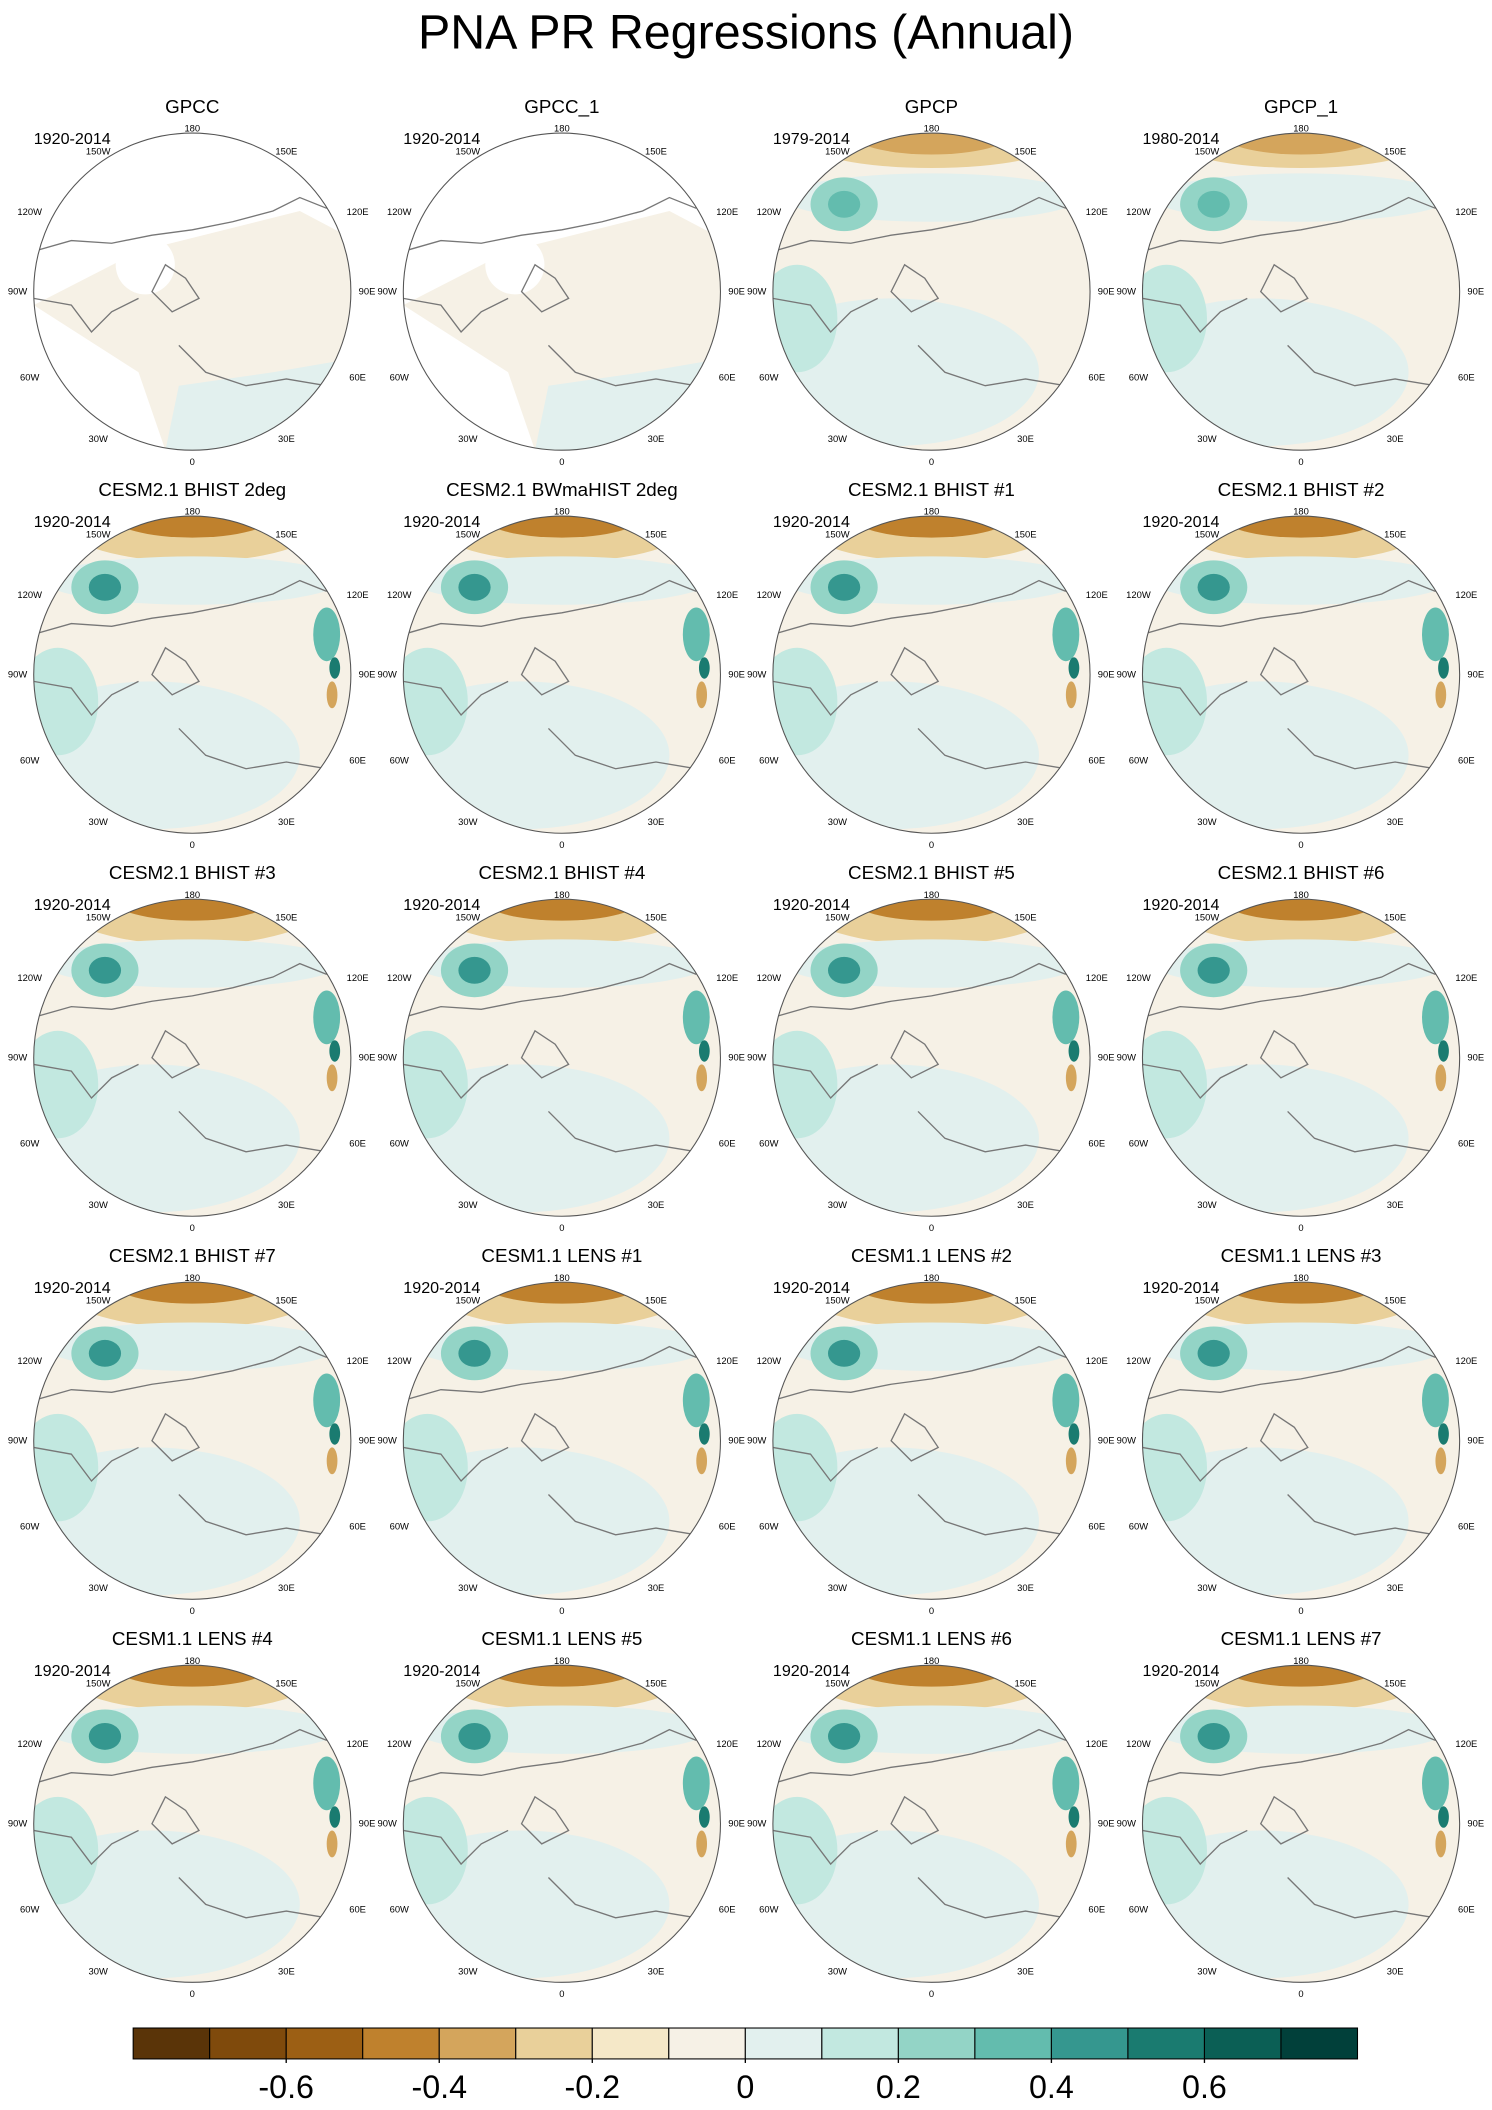 This screenshot has height=2110, width=1492. I want to click on figure-title: PNA PR Regressions (Annual), so click(746, 32).